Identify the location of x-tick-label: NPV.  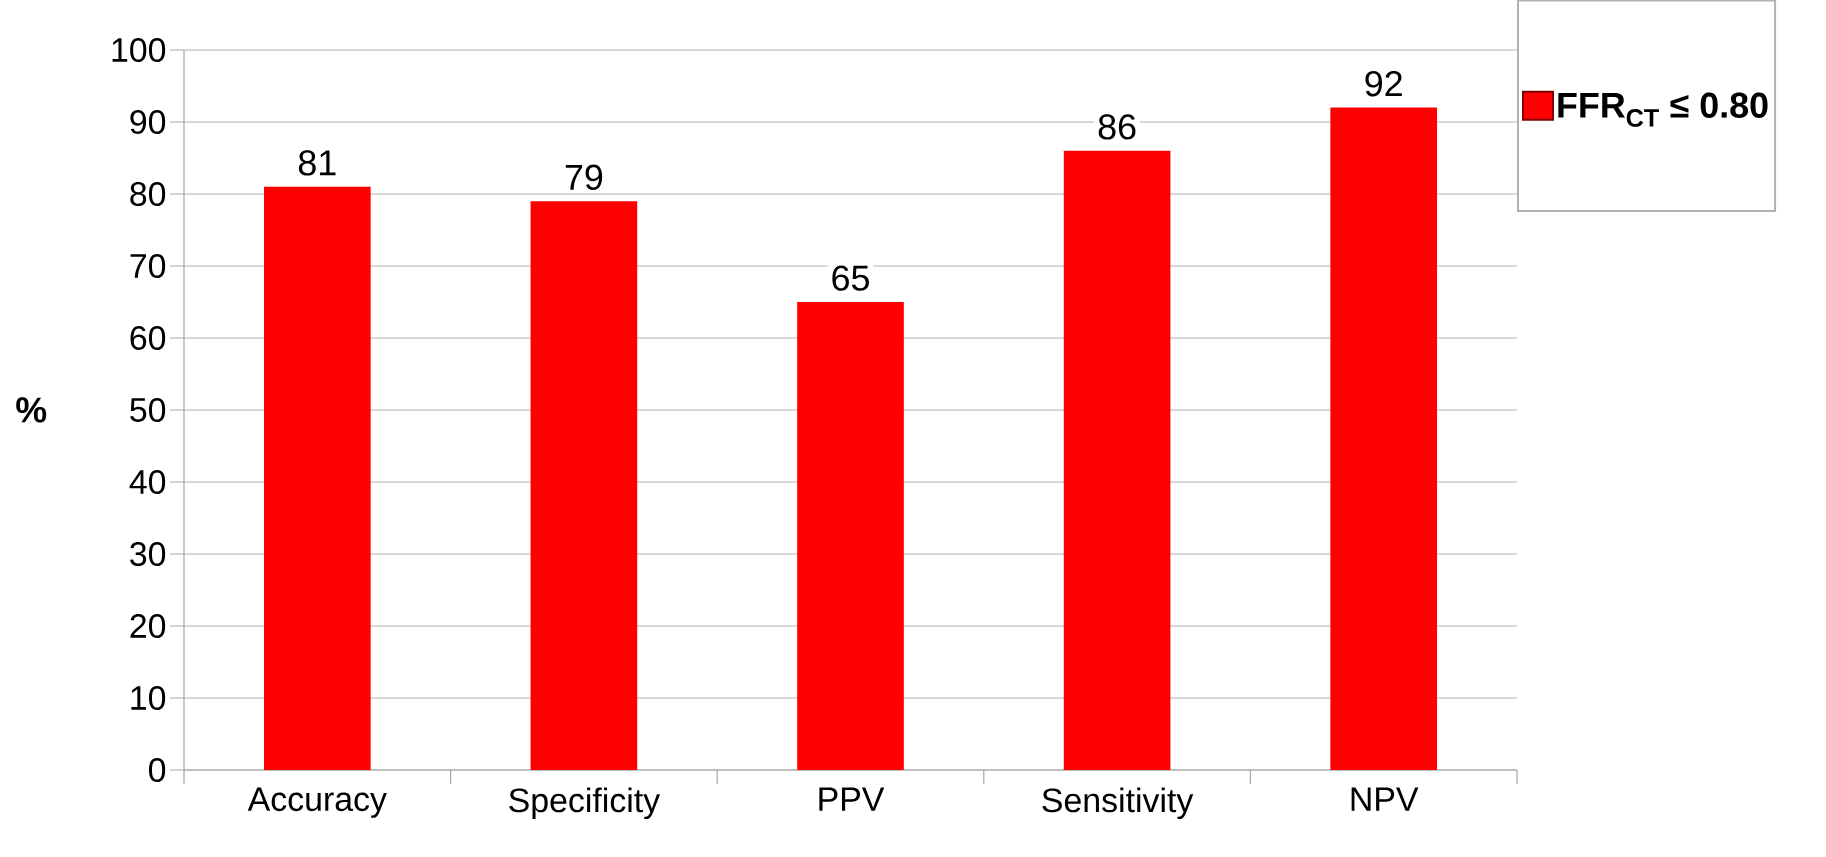
(1385, 799).